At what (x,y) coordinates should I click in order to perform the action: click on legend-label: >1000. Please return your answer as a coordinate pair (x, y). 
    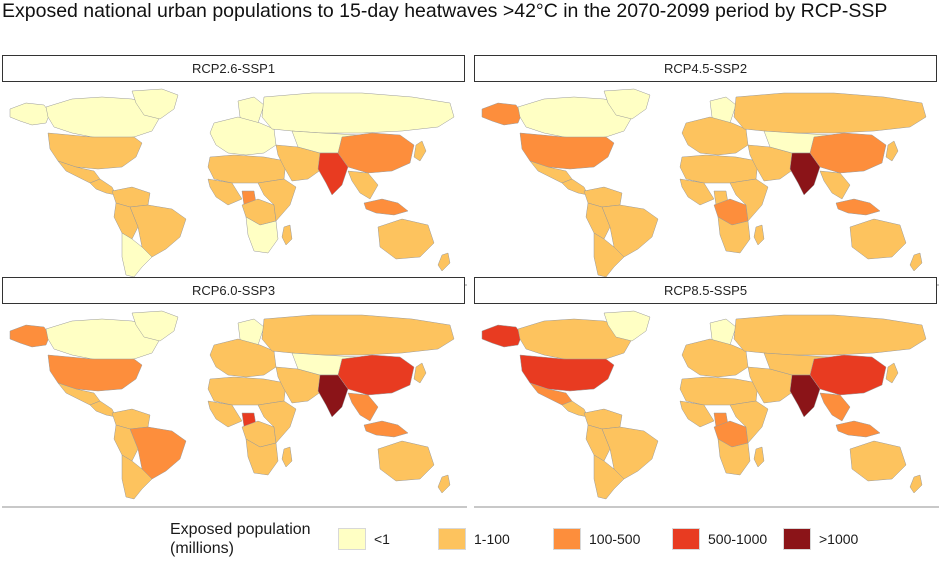
    Looking at the image, I should click on (839, 539).